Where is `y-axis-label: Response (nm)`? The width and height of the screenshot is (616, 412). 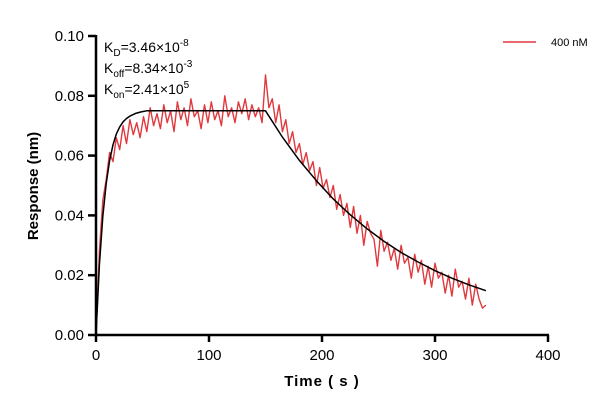
y-axis-label: Response (nm) is located at coordinates (33, 186).